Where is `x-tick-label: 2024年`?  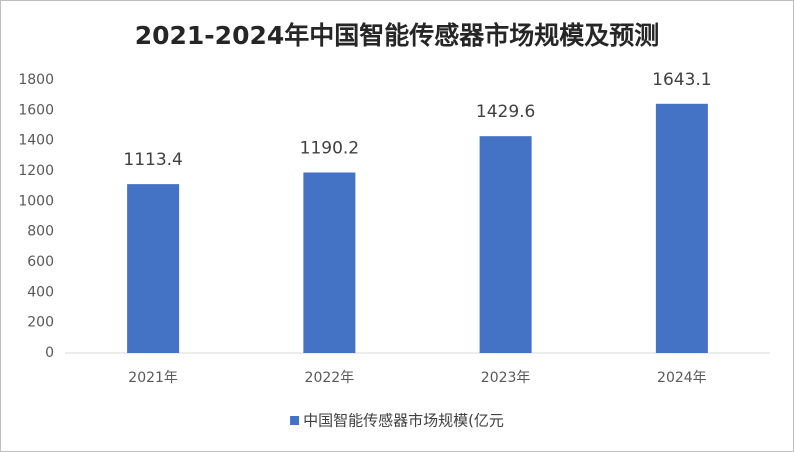 x-tick-label: 2024年 is located at coordinates (682, 378).